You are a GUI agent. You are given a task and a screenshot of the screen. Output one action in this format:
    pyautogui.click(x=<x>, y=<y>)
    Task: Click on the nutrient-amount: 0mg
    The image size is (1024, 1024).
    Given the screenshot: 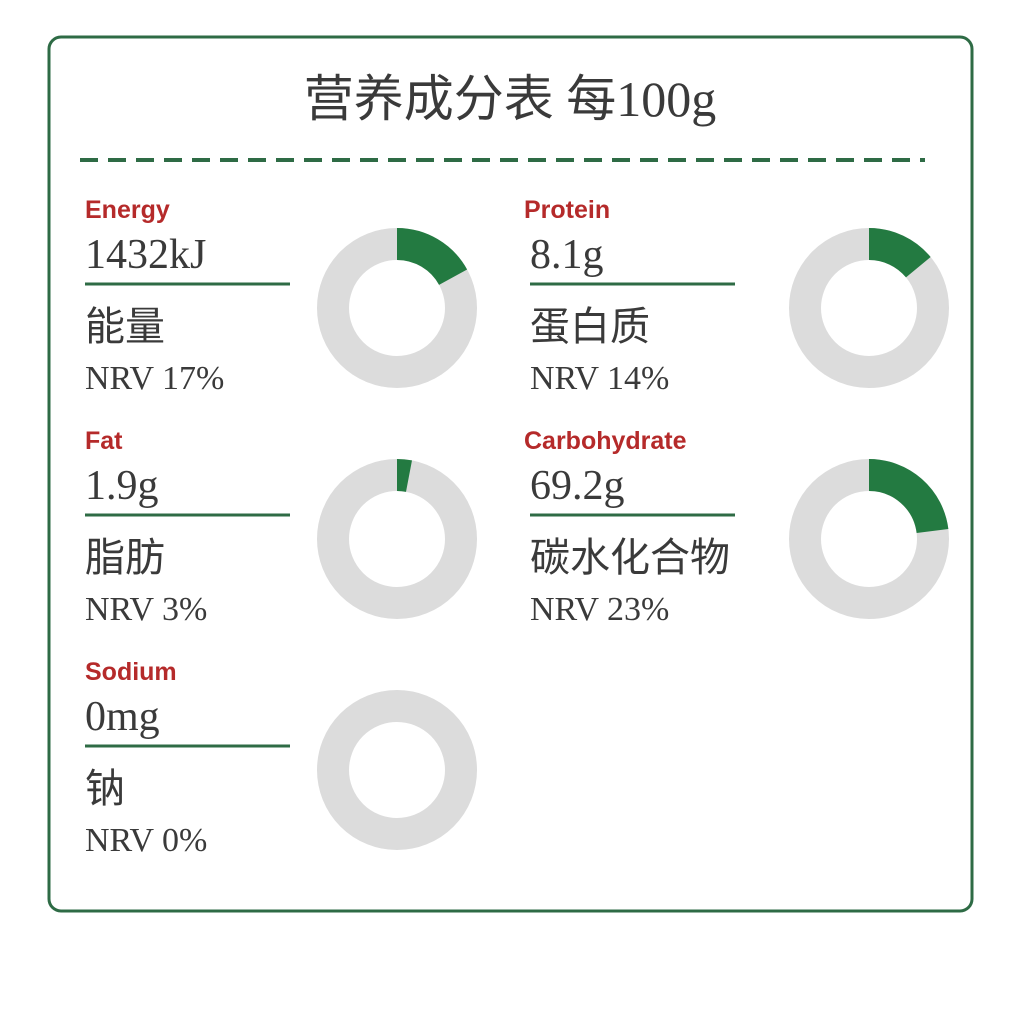 What is the action you would take?
    pyautogui.click(x=122, y=717)
    